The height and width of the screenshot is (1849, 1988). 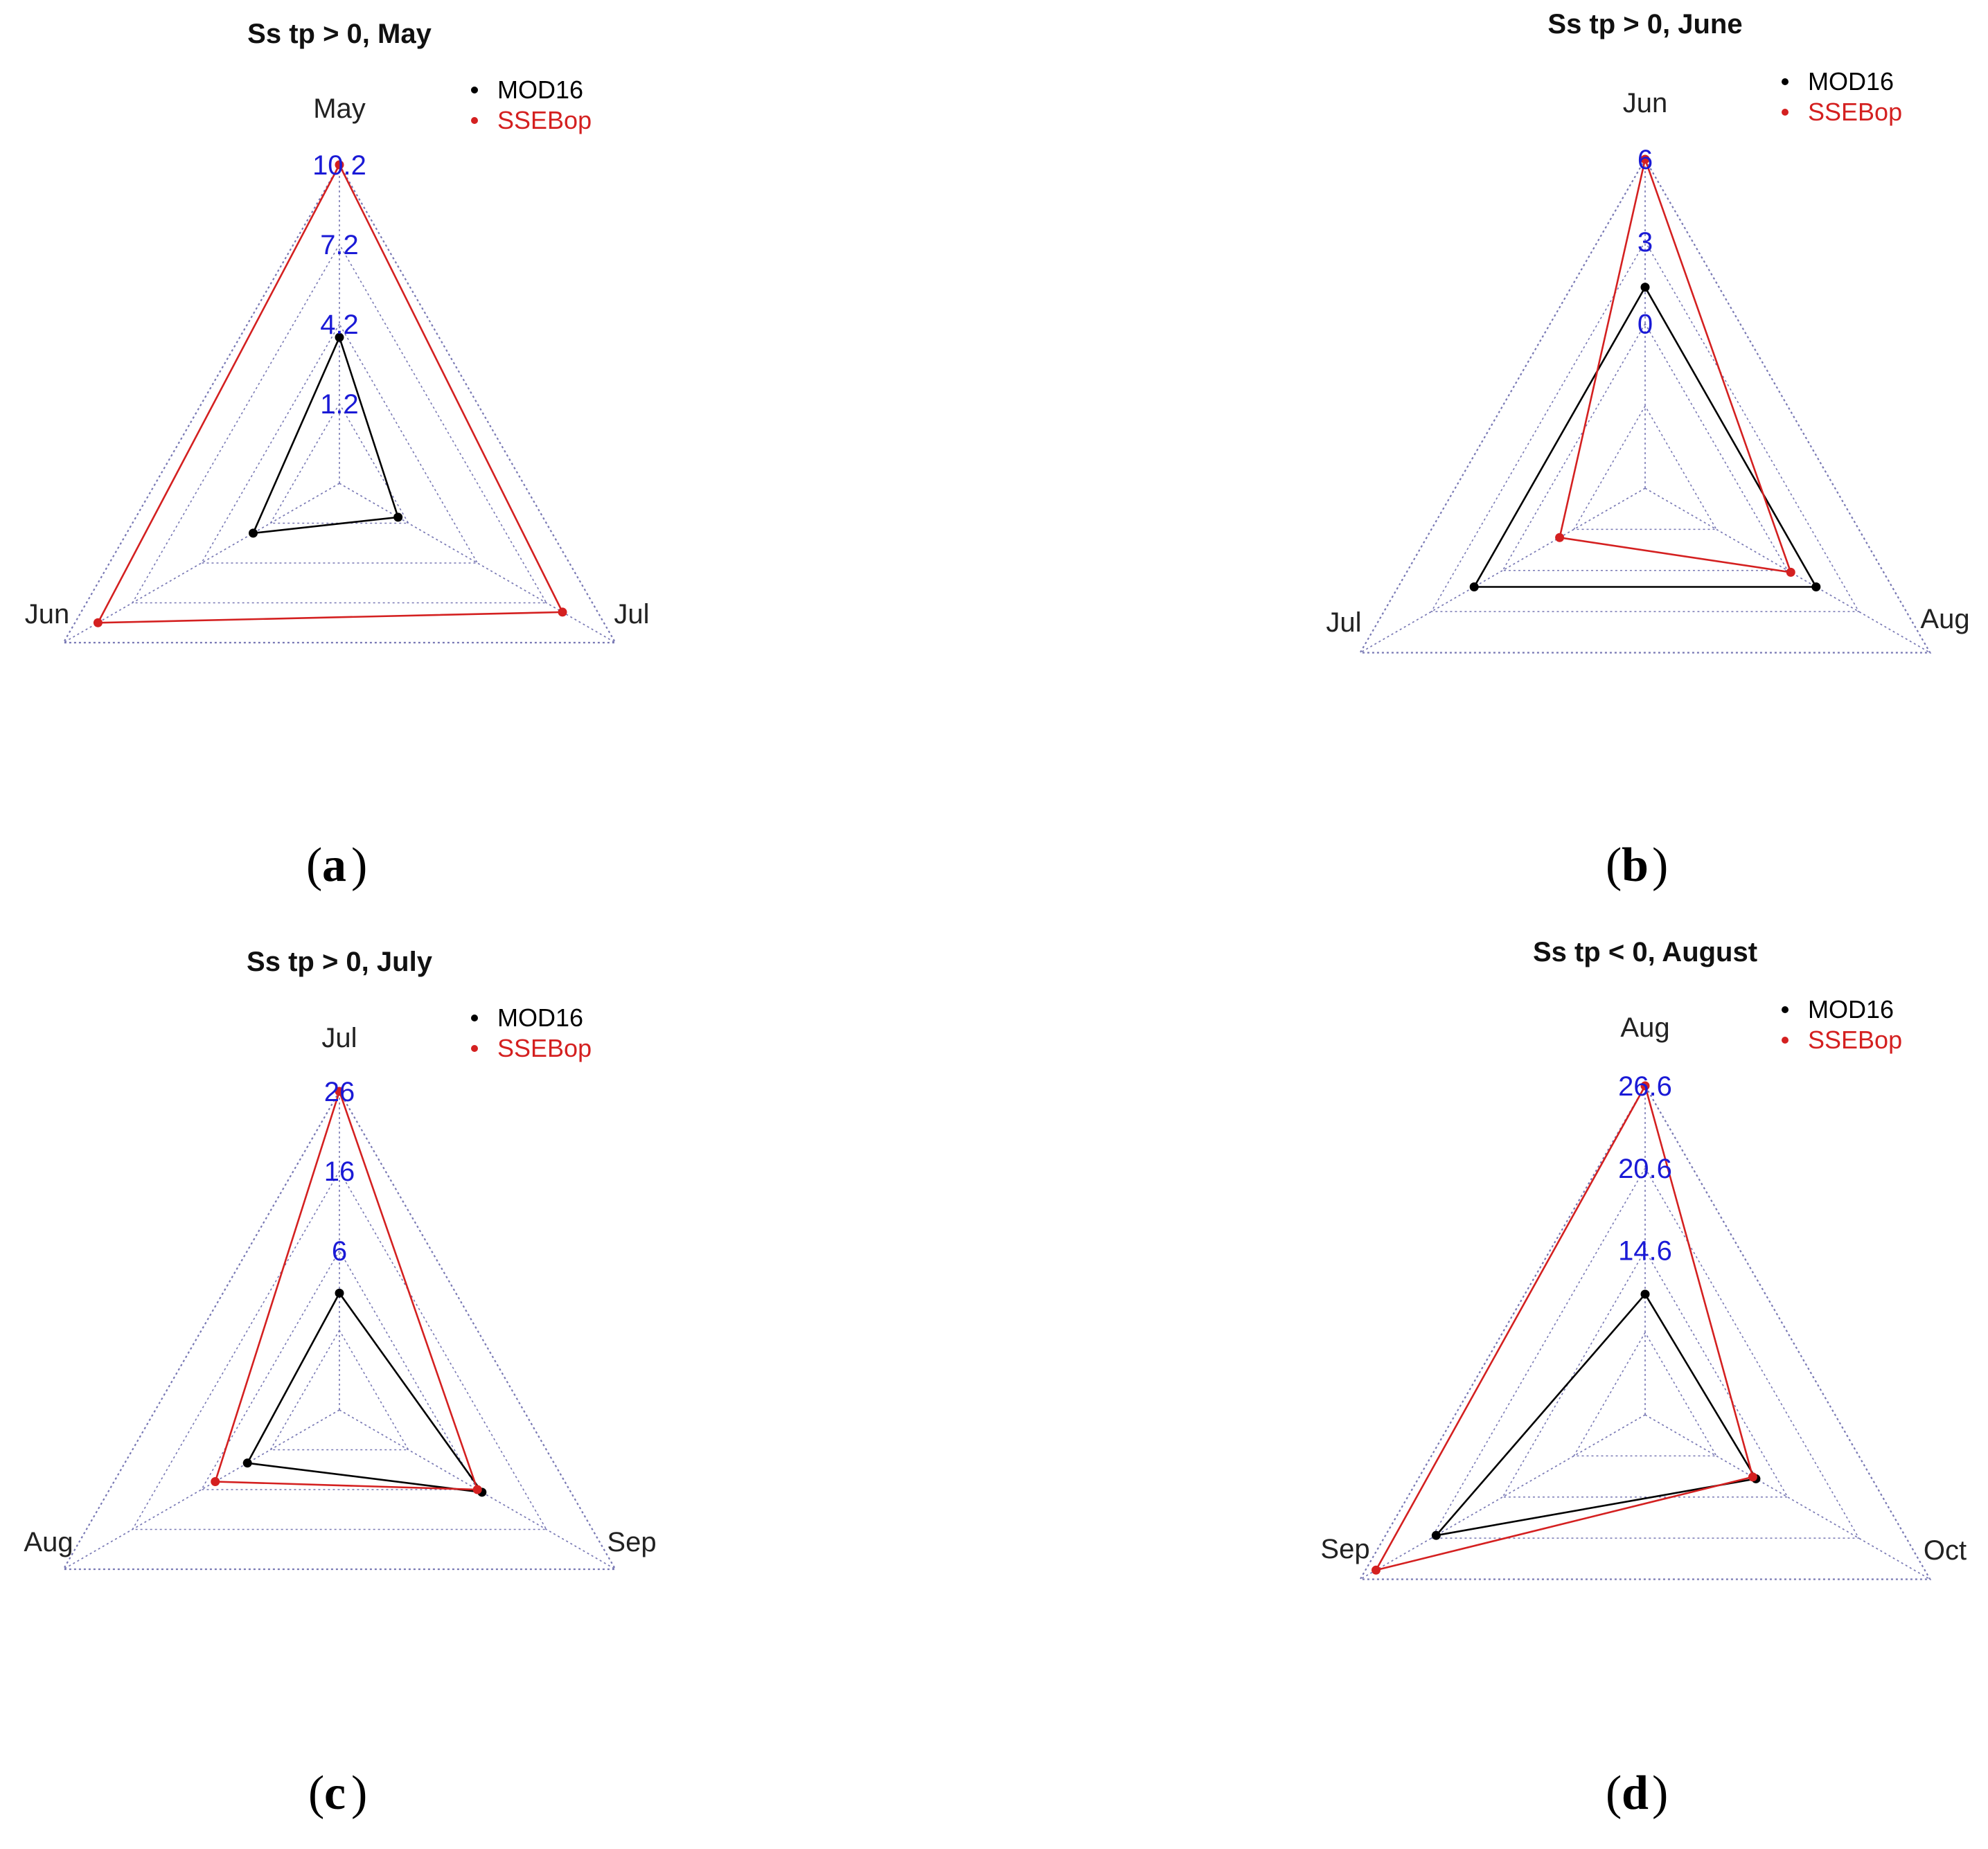 What do you see at coordinates (1645, 103) in the screenshot?
I see `axis-label-top: Jun` at bounding box center [1645, 103].